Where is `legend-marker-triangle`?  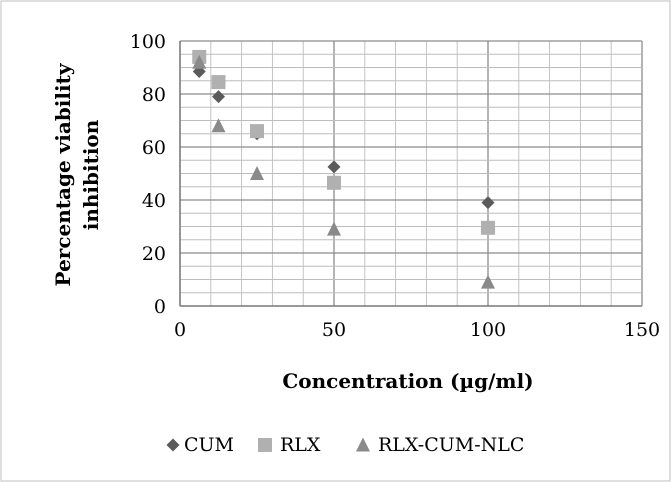 legend-marker-triangle is located at coordinates (363, 444).